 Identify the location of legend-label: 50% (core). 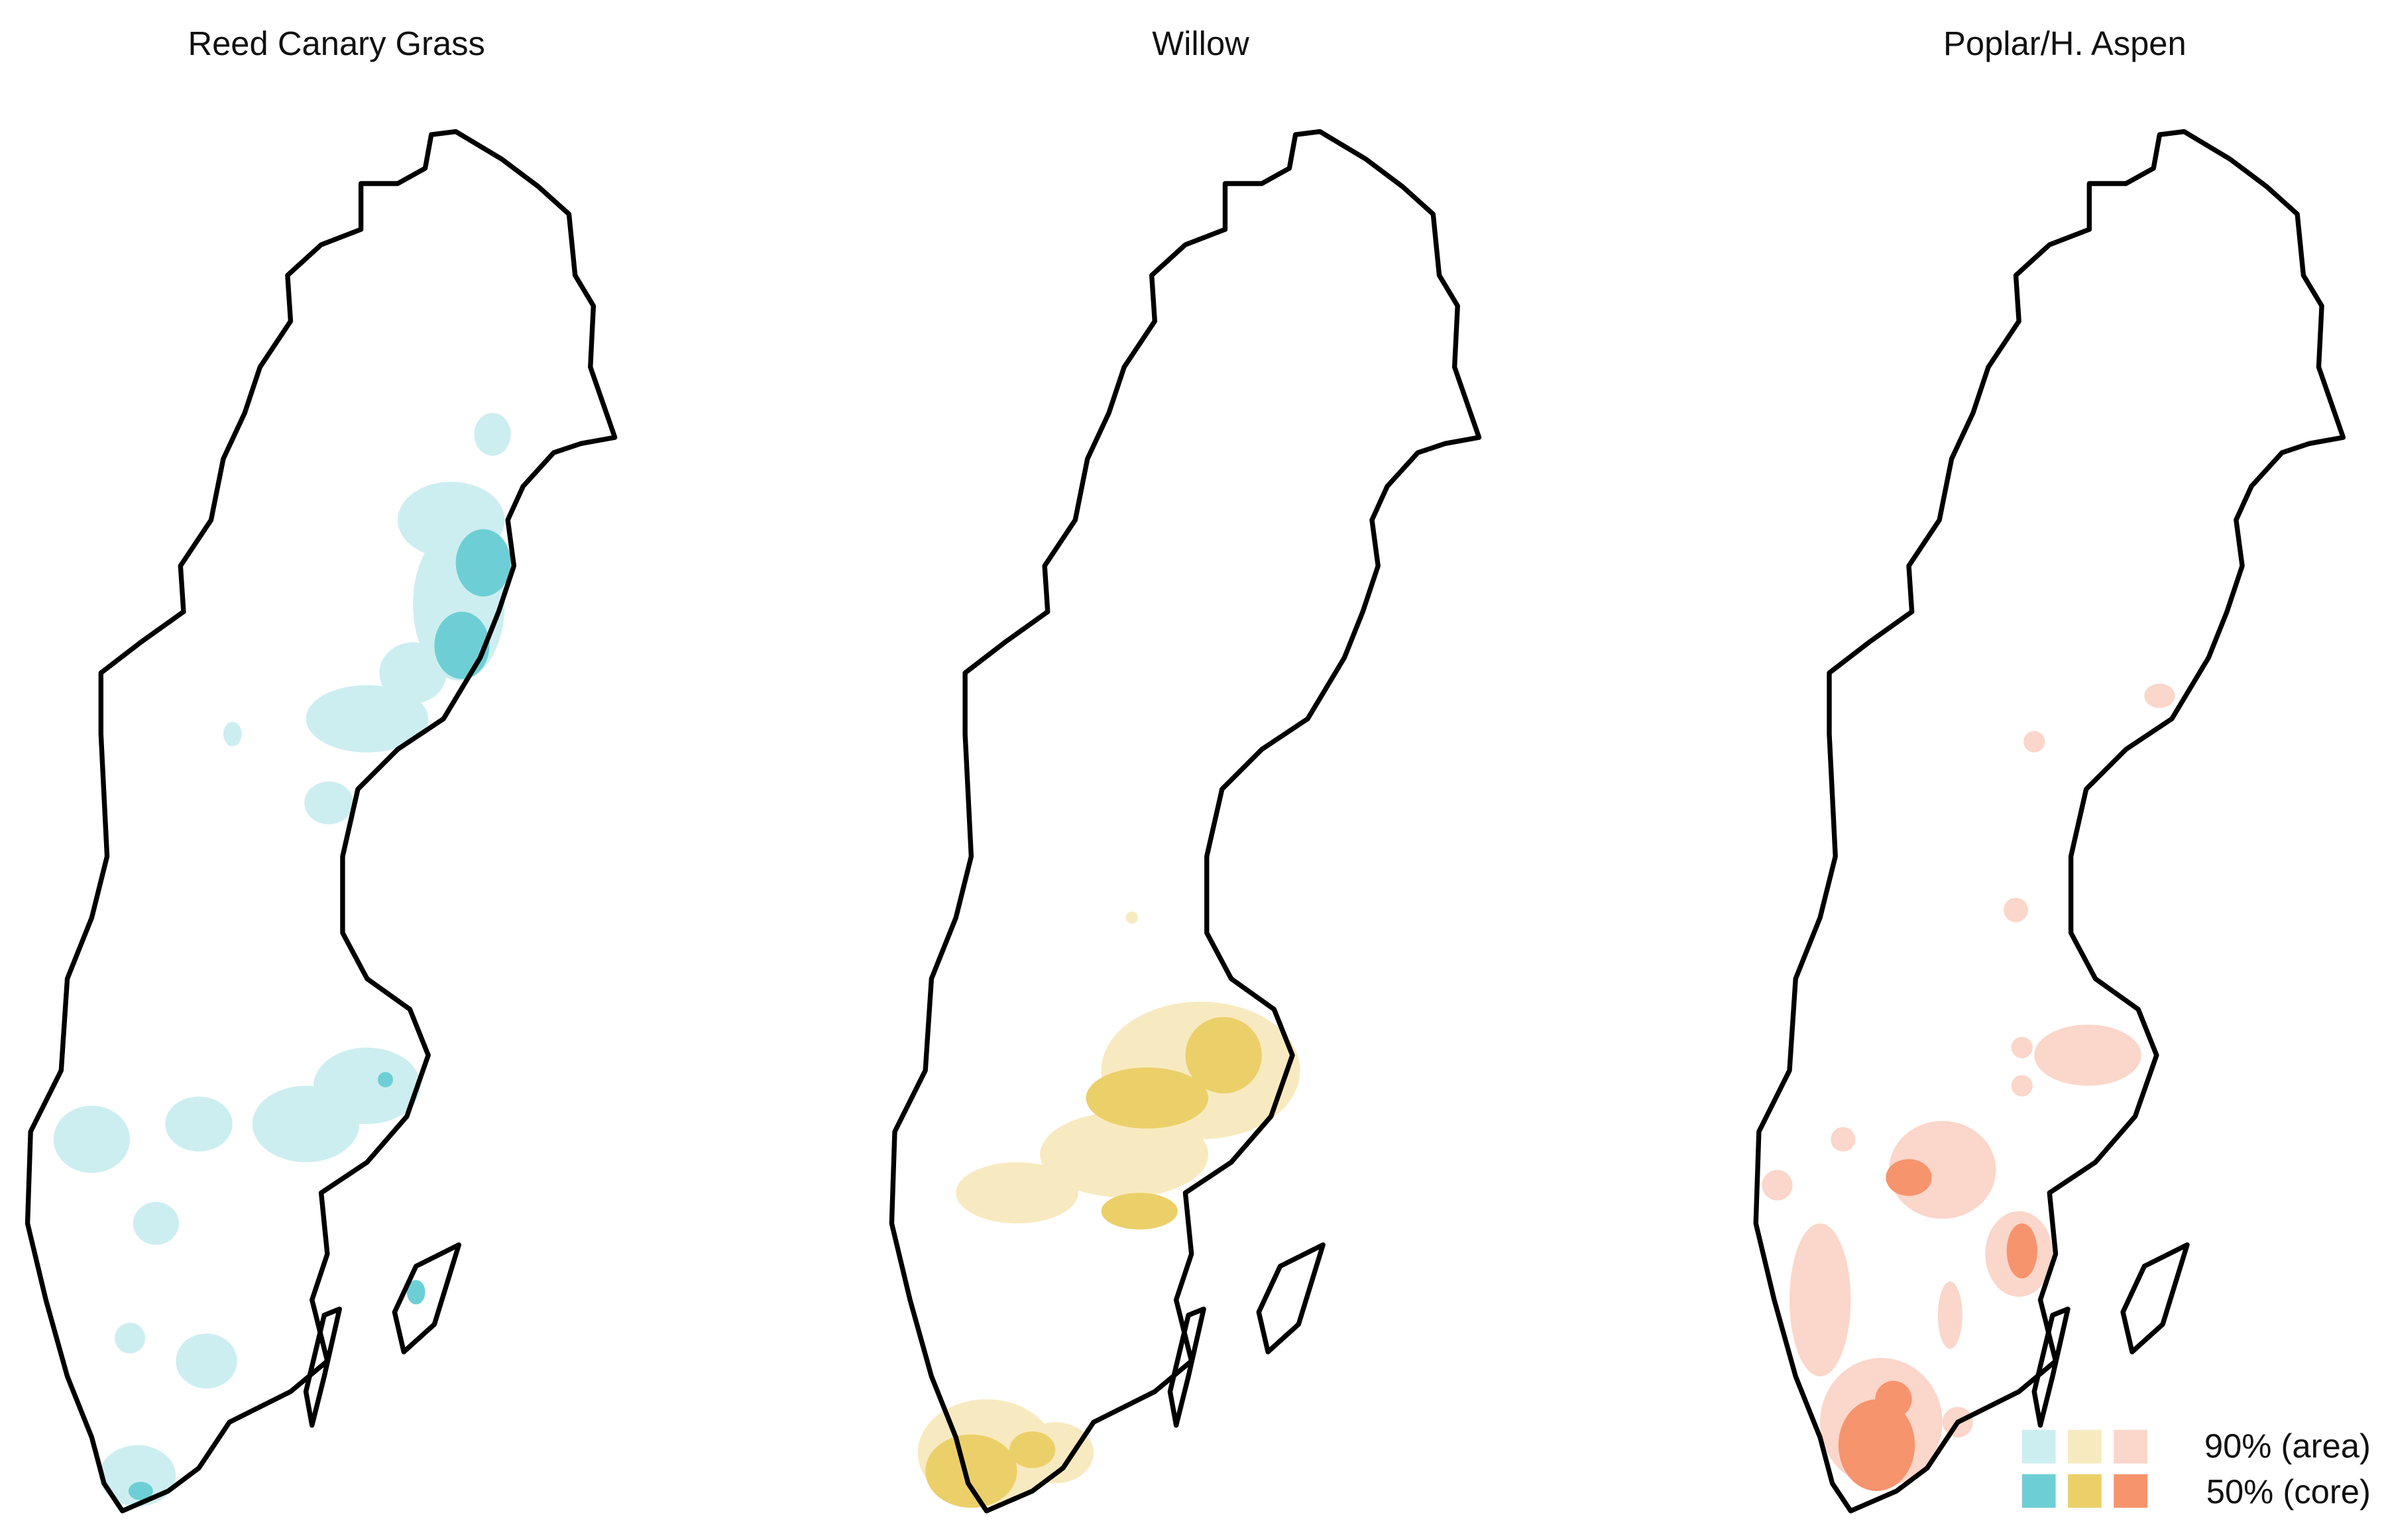
(2288, 1492).